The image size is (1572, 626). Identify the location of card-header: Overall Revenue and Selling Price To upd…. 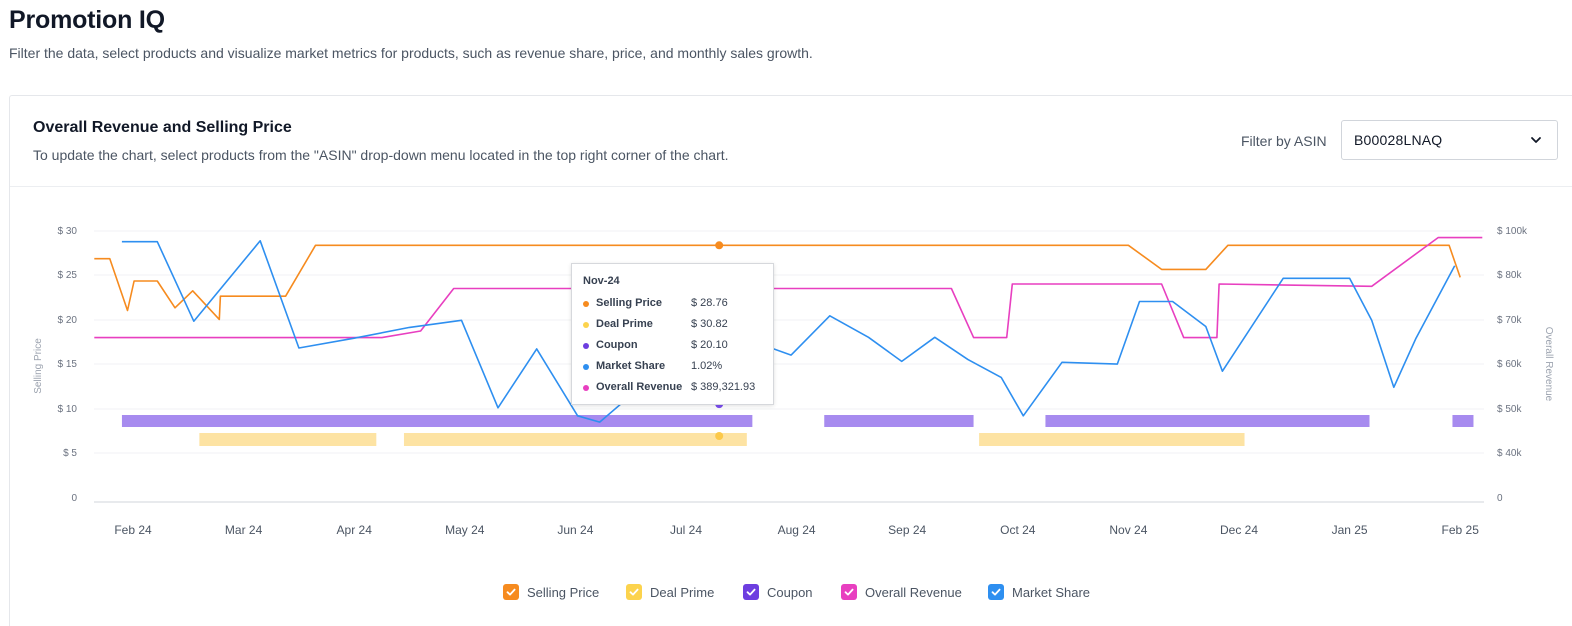
(791, 141).